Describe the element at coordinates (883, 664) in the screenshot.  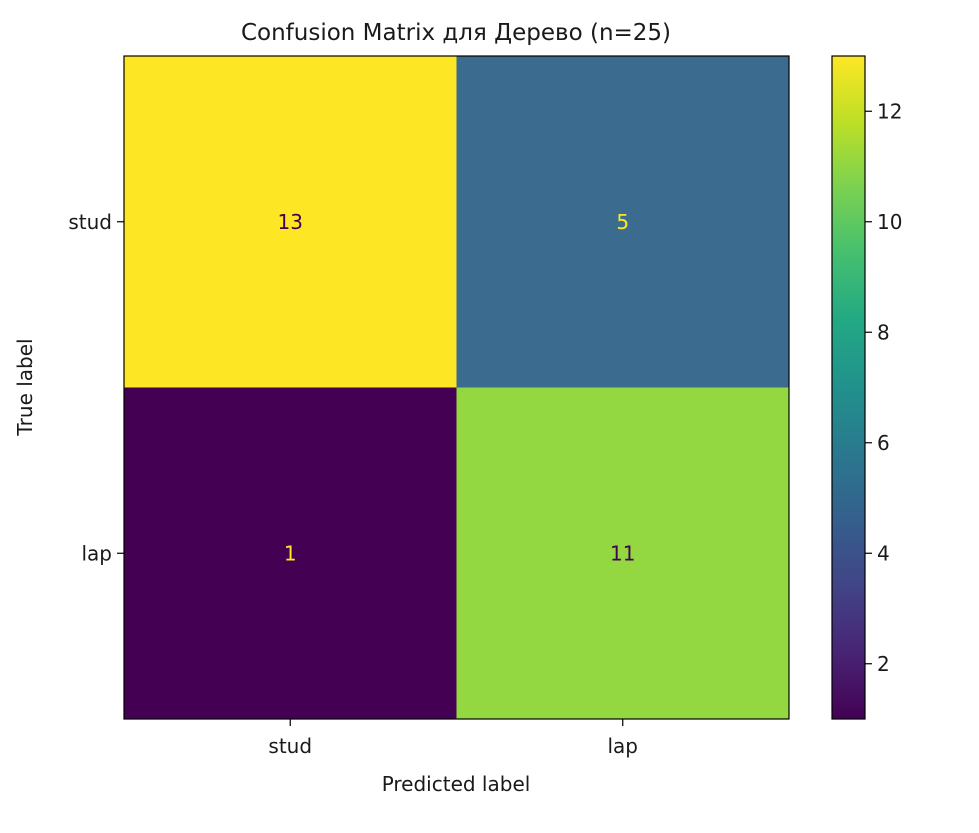
I see `colorbar-tick-label: 2` at that location.